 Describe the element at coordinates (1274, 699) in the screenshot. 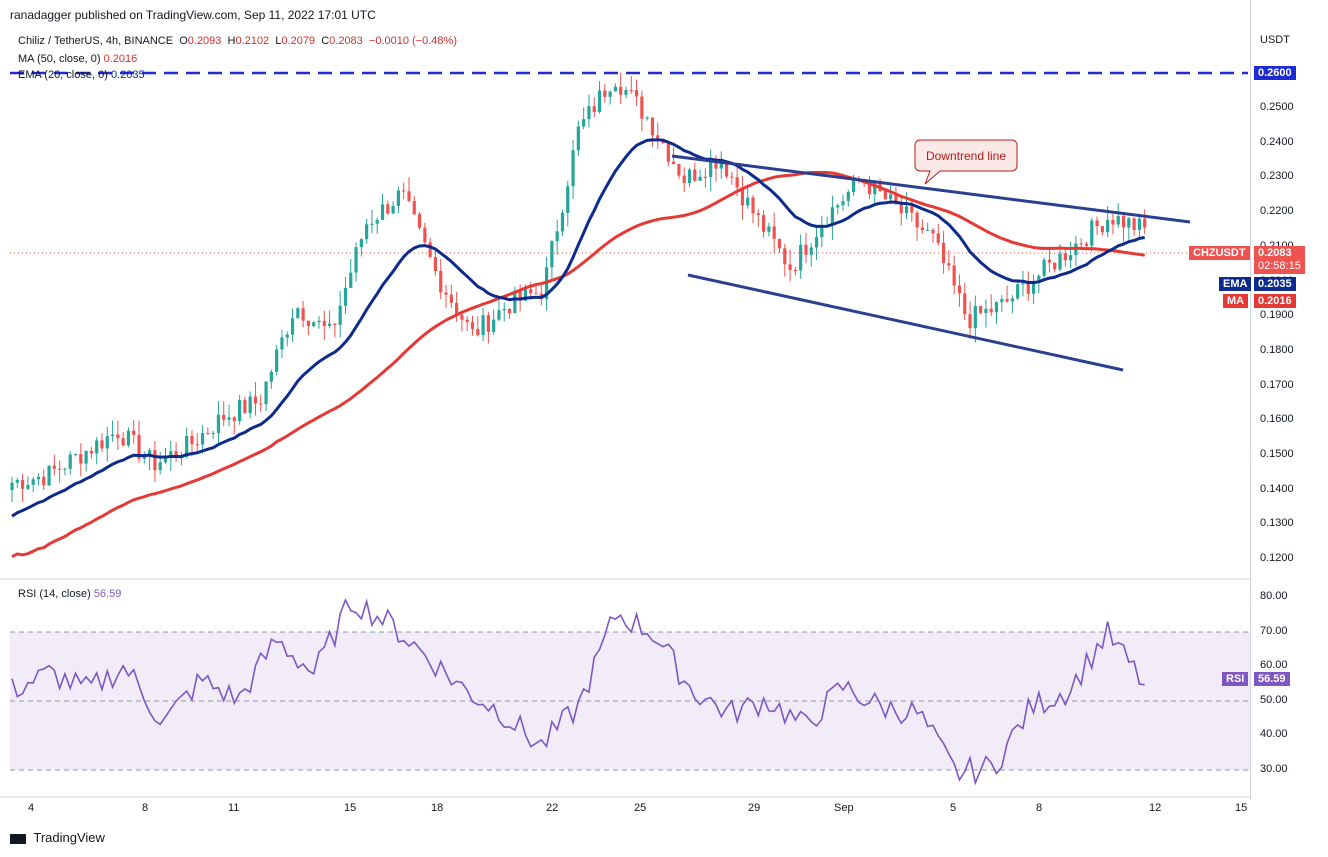

I see `rsi-tick-label: 50.00` at that location.